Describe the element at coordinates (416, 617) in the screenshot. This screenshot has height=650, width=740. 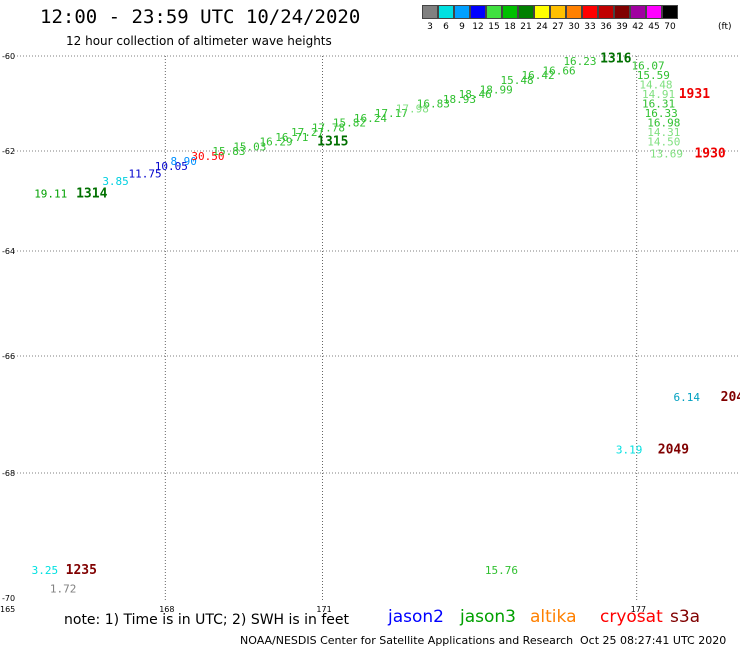
I see `legend-jason2: jason2` at that location.